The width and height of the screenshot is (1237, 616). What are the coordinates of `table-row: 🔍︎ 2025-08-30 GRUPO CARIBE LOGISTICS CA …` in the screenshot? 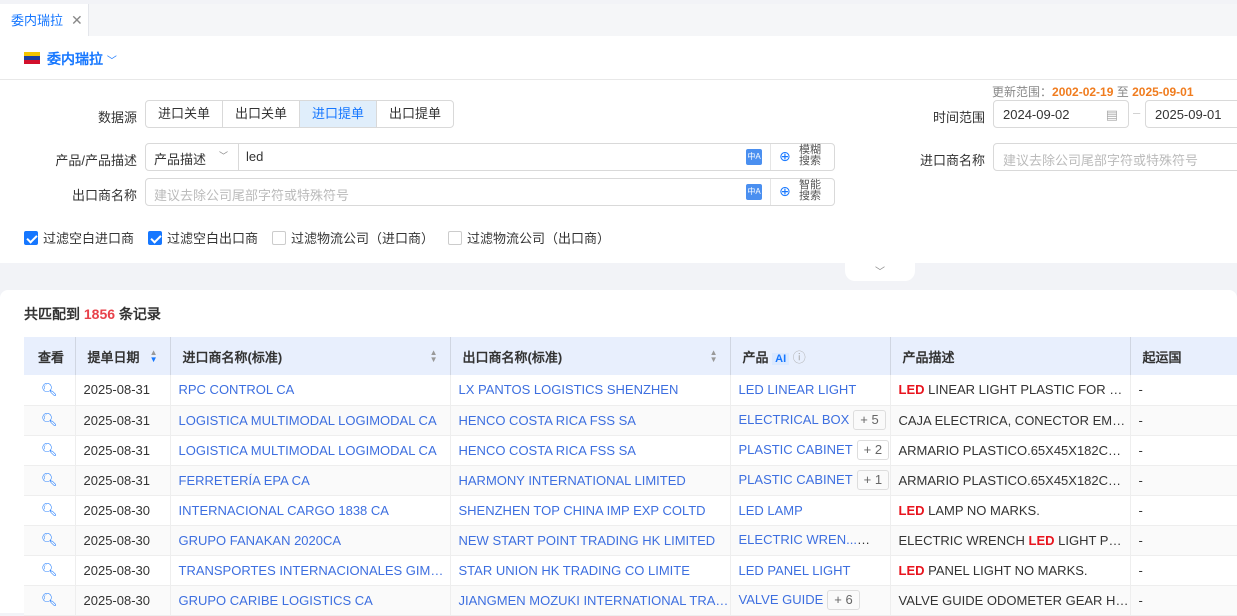 It's located at (630, 600).